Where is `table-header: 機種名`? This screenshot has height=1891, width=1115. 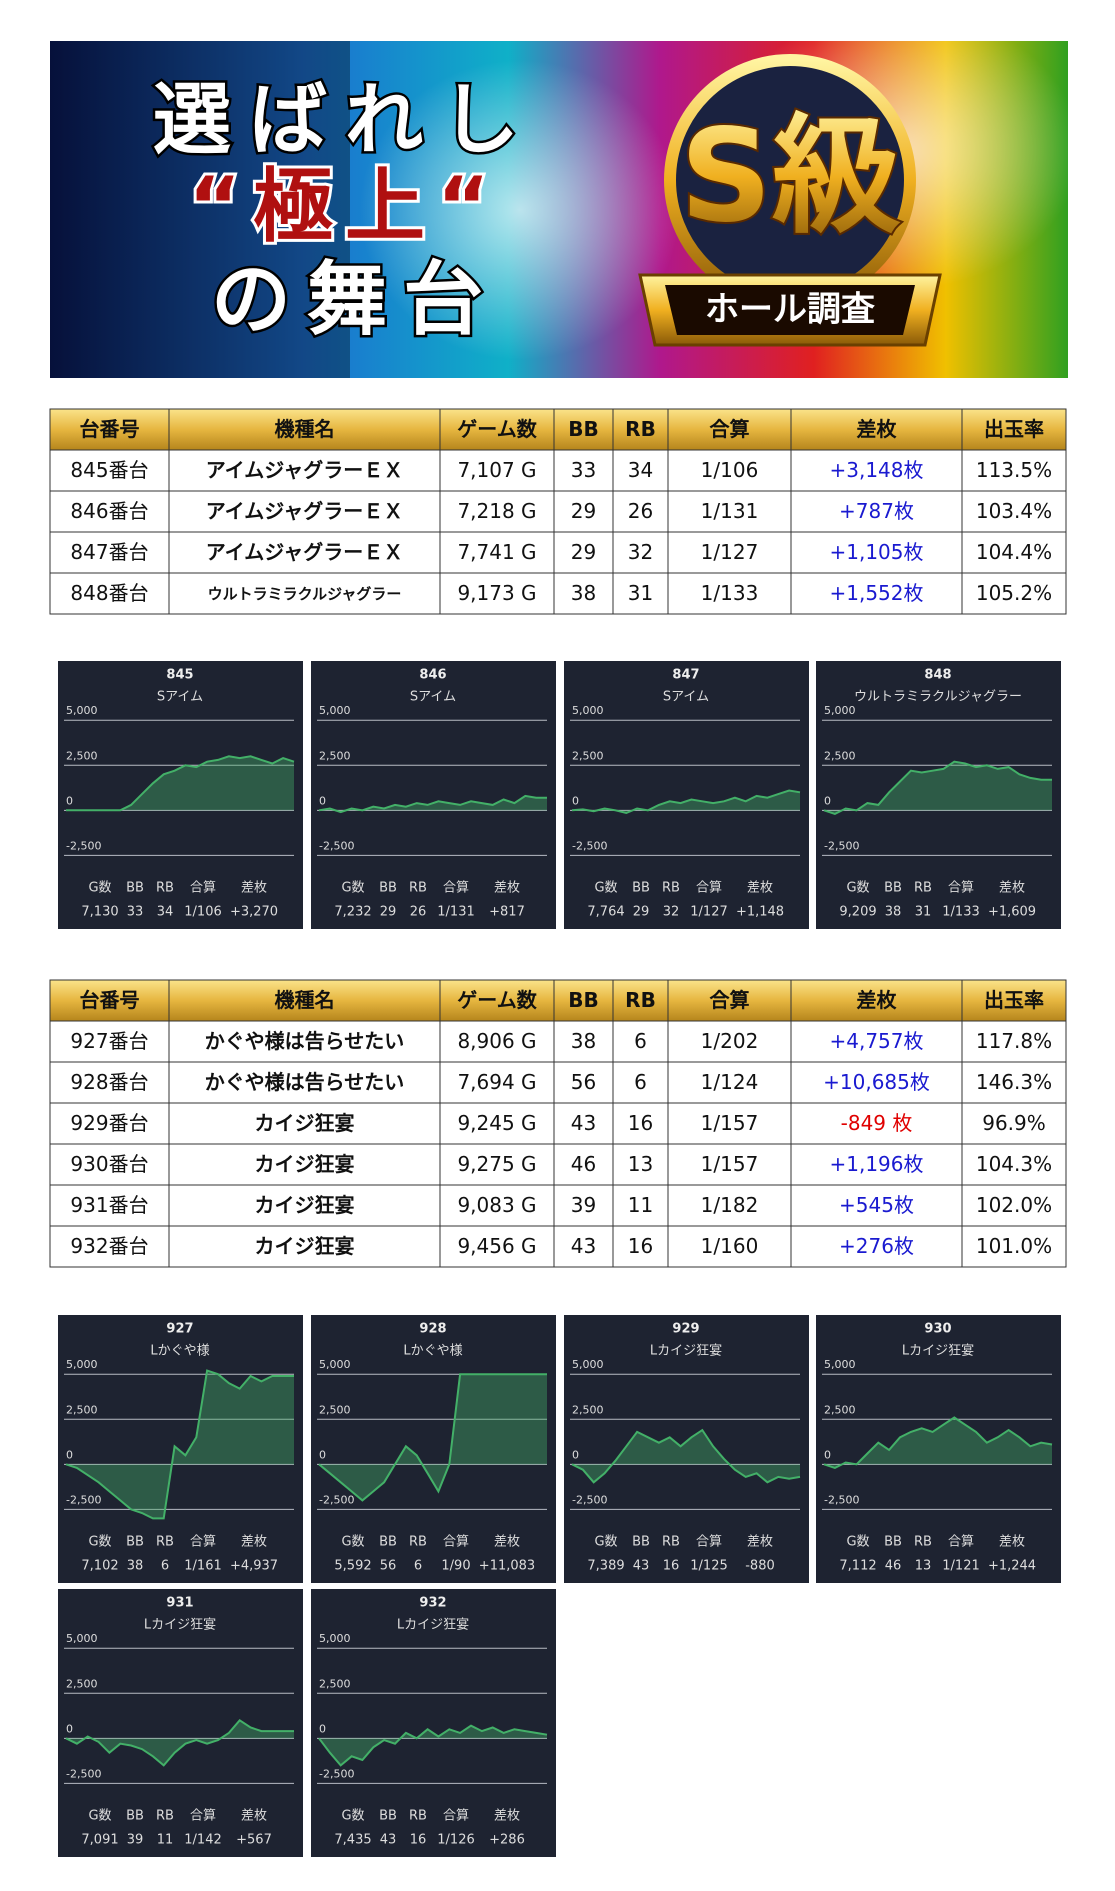
table-header: 機種名 is located at coordinates (305, 429).